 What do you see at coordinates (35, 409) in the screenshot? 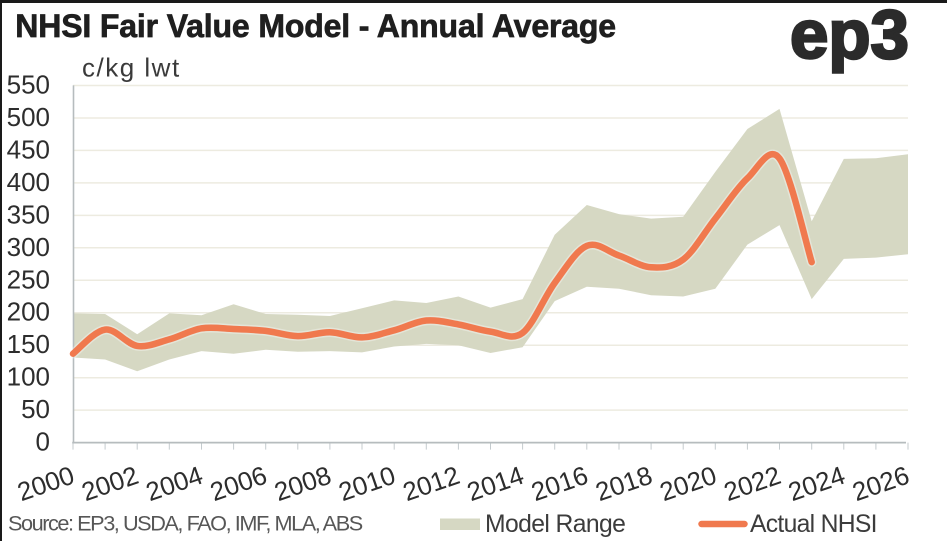
I see `svg-text: 50` at bounding box center [35, 409].